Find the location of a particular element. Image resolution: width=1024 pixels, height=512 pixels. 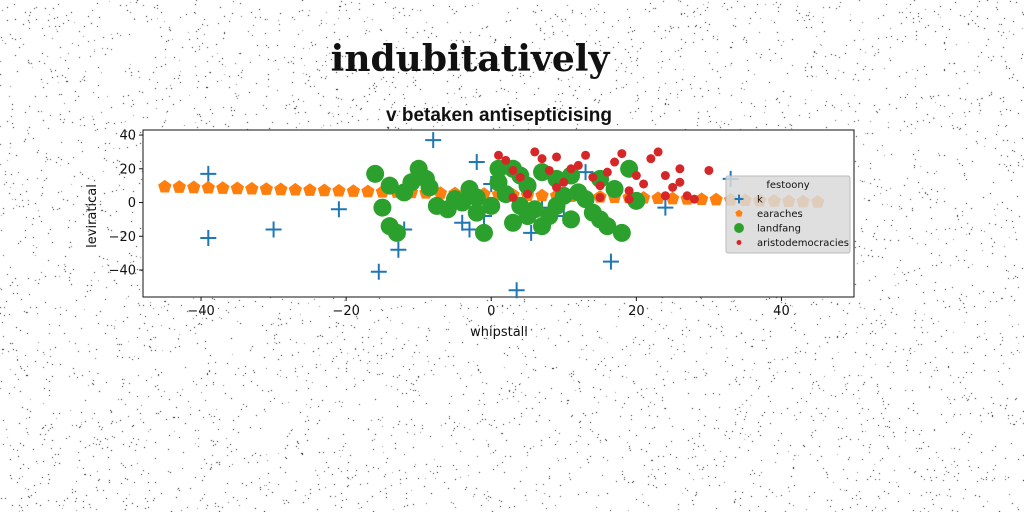

legend-box is located at coordinates (788, 214).